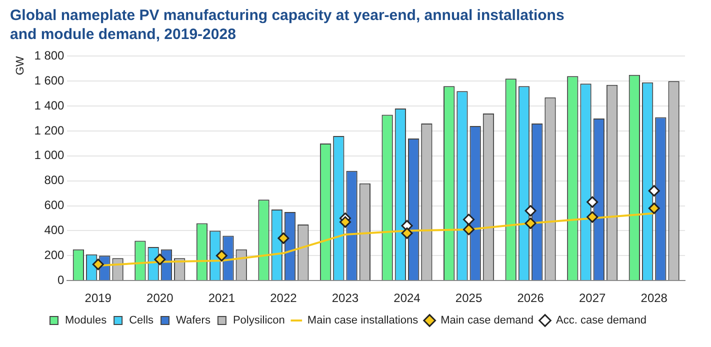 The height and width of the screenshot is (347, 711). What do you see at coordinates (86, 320) in the screenshot?
I see `legend-label: Modules` at bounding box center [86, 320].